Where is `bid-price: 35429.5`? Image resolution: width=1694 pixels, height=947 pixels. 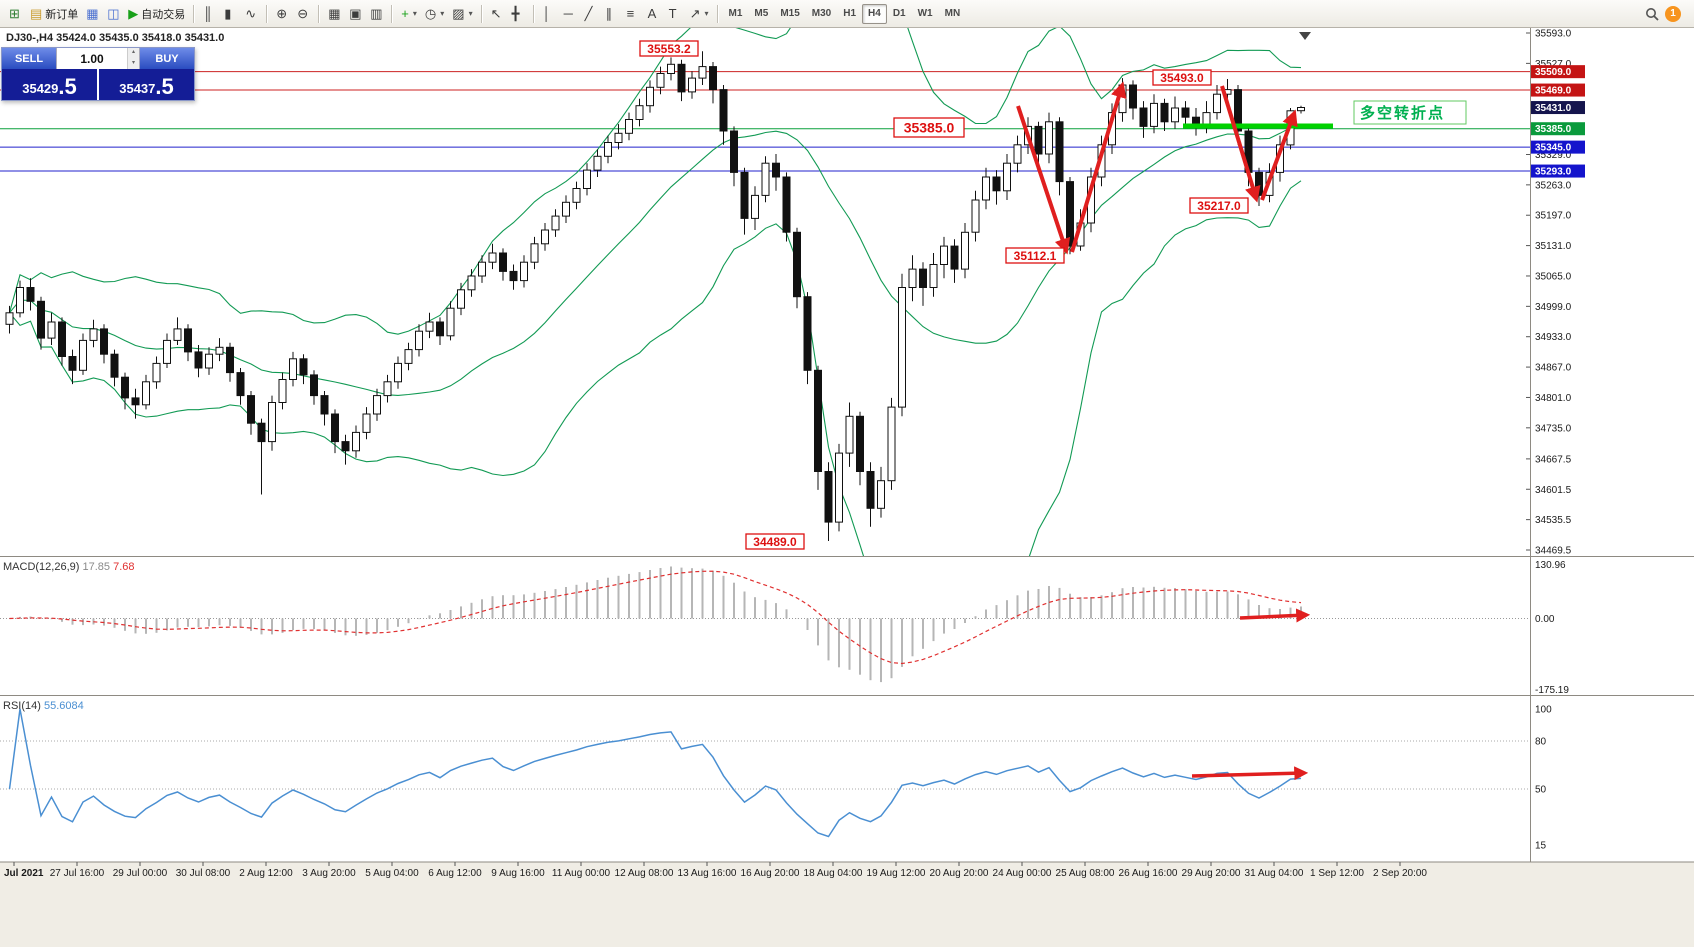 bid-price: 35429.5 is located at coordinates (50, 84).